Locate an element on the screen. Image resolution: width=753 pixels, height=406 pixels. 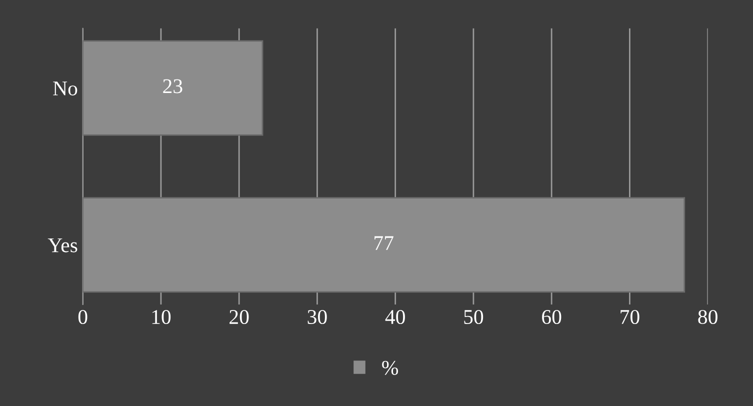
x-tick-label: 0 is located at coordinates (83, 317).